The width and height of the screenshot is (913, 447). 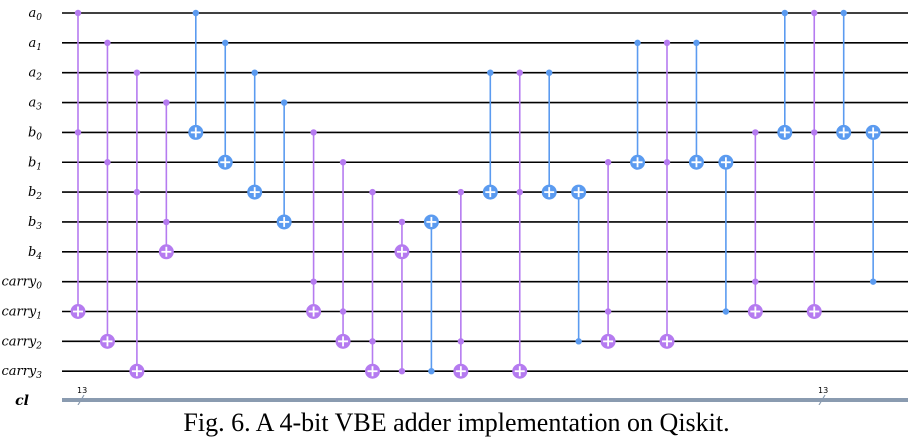 What do you see at coordinates (21, 372) in the screenshot?
I see `qubit-label-carry3: carry3` at bounding box center [21, 372].